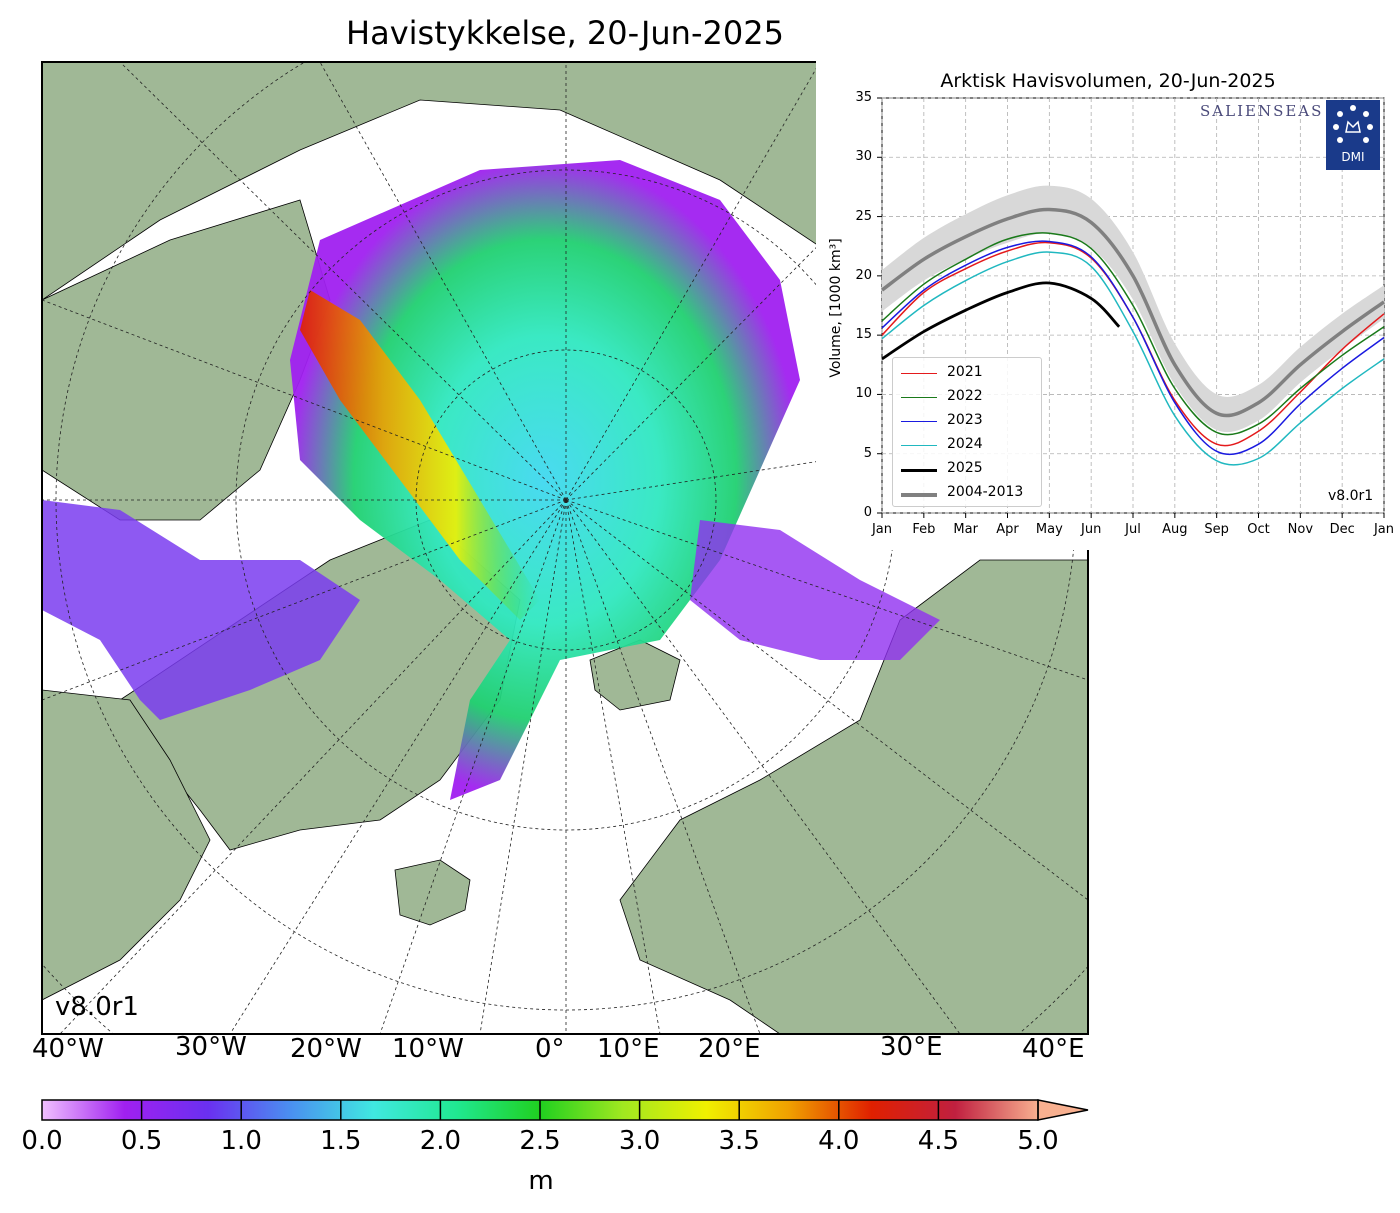  Describe the element at coordinates (1133, 529) in the screenshot. I see `x-tick-label: Jul` at that location.